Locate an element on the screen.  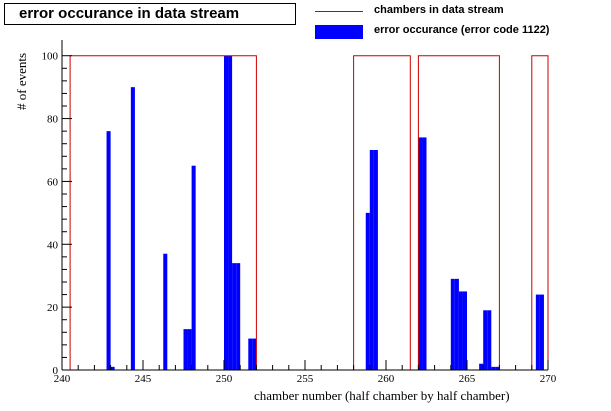
y-tick-label-5: 100 is located at coordinates (50, 57).